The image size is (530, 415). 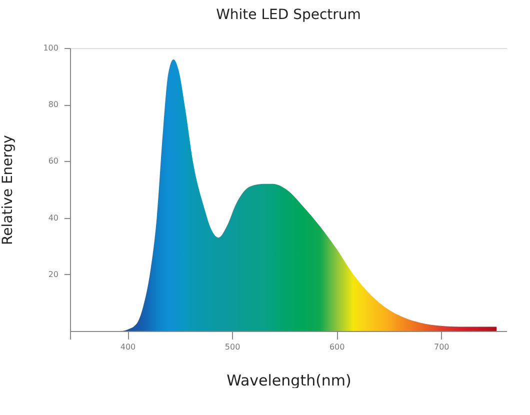 What do you see at coordinates (442, 347) in the screenshot?
I see `x-tick-label: 700` at bounding box center [442, 347].